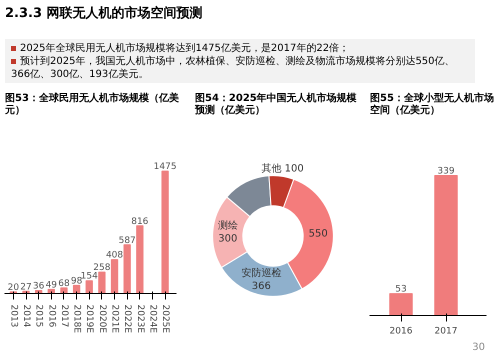 The image size is (500, 362). What do you see at coordinates (26, 287) in the screenshot?
I see `data-label: 27` at bounding box center [26, 287].